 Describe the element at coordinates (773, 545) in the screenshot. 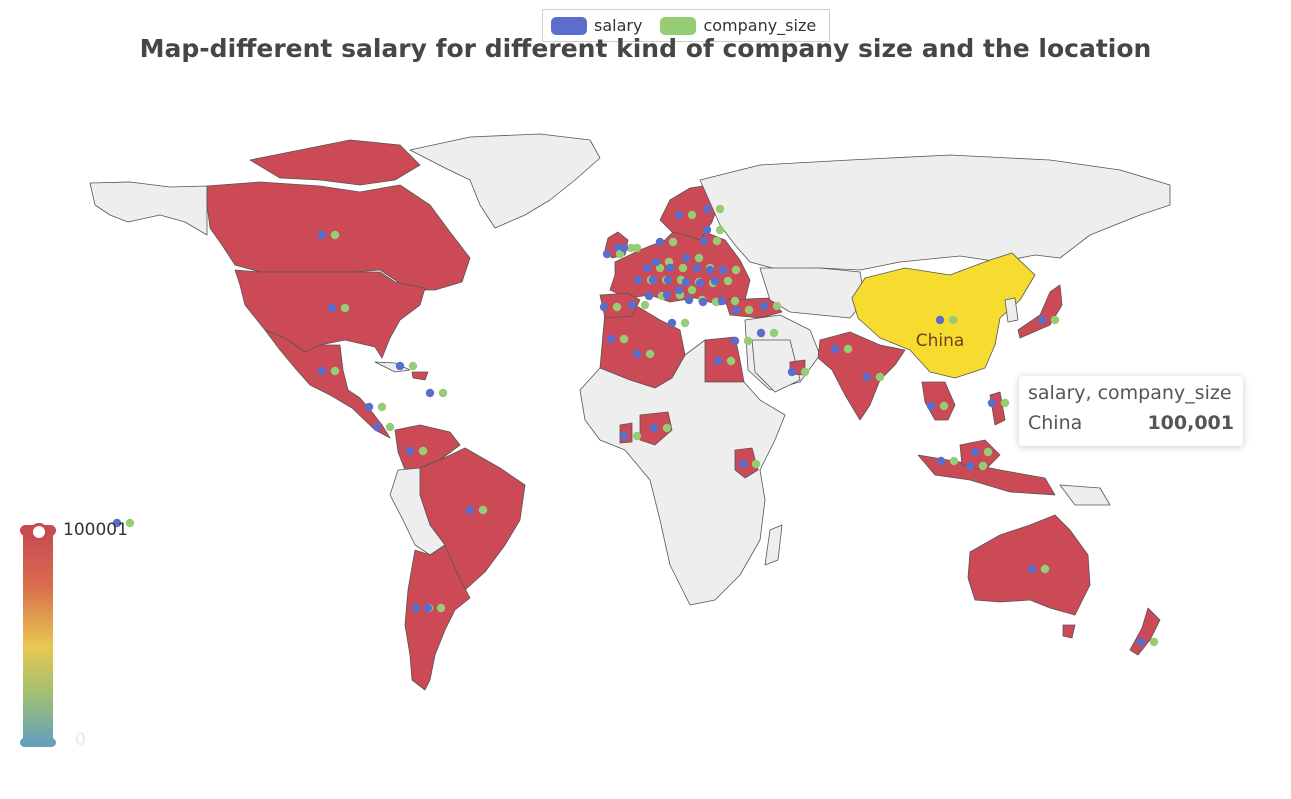

I see `region-madagascar` at that location.